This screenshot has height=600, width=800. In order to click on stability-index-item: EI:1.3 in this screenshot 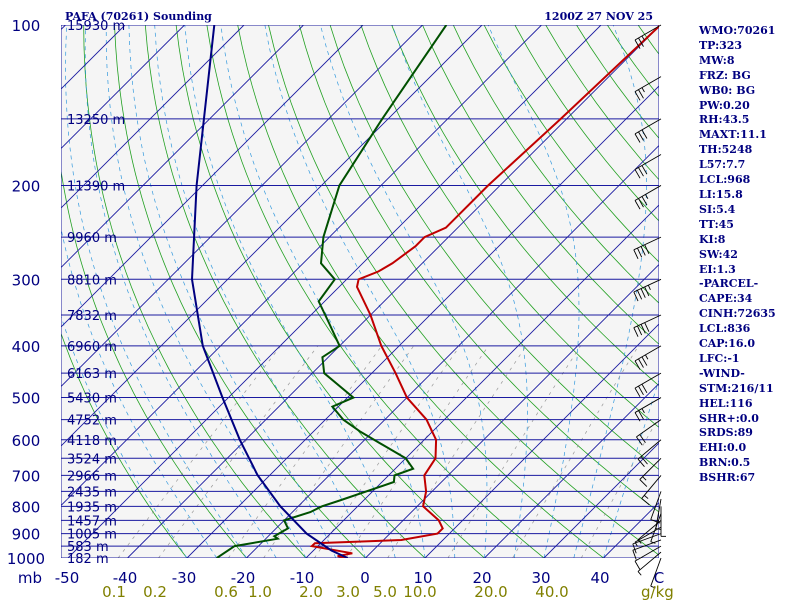, I will do `click(717, 269)`.